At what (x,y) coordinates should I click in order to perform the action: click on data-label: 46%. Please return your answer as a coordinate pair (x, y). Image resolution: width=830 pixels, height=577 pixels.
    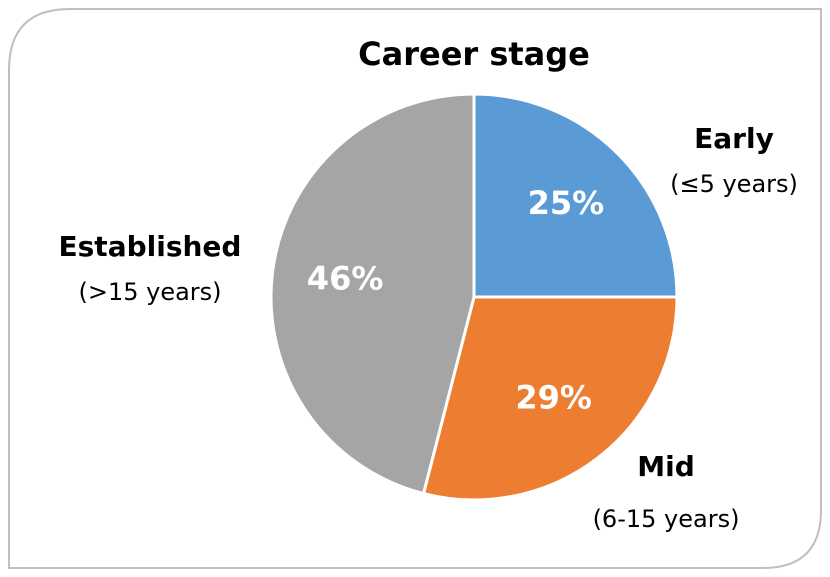
    Looking at the image, I should click on (345, 279).